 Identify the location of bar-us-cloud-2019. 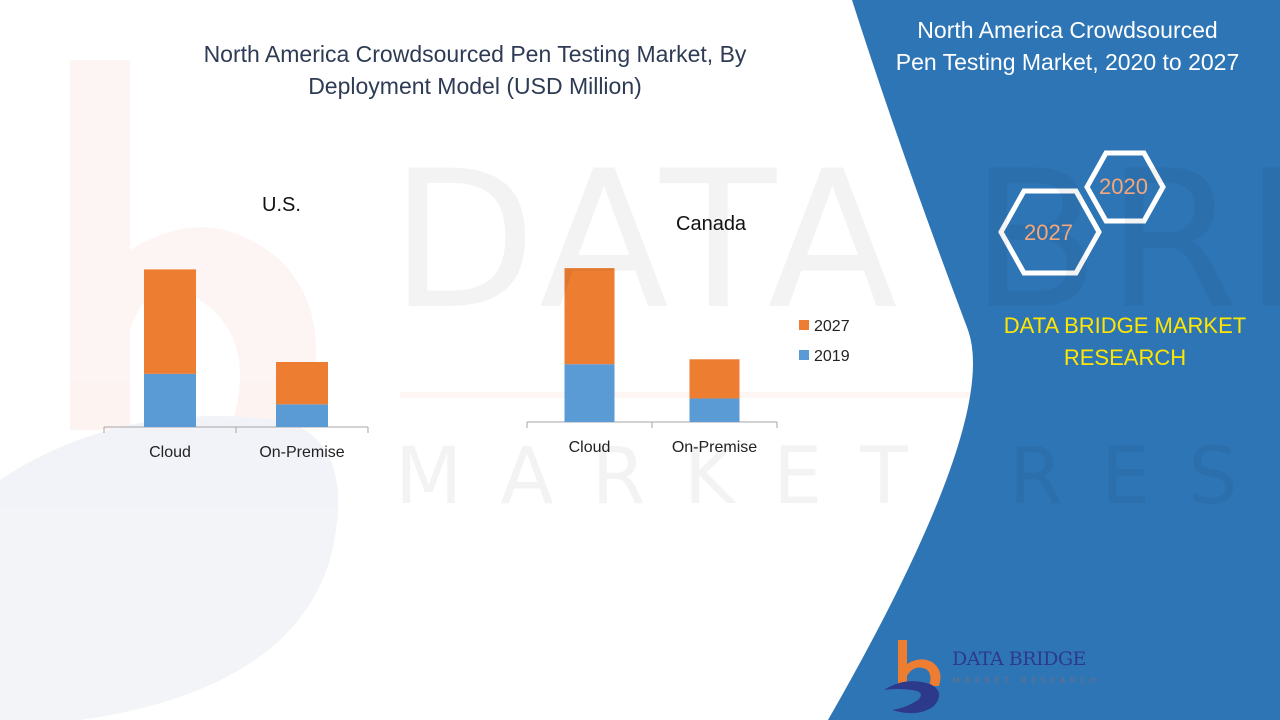
(170, 400).